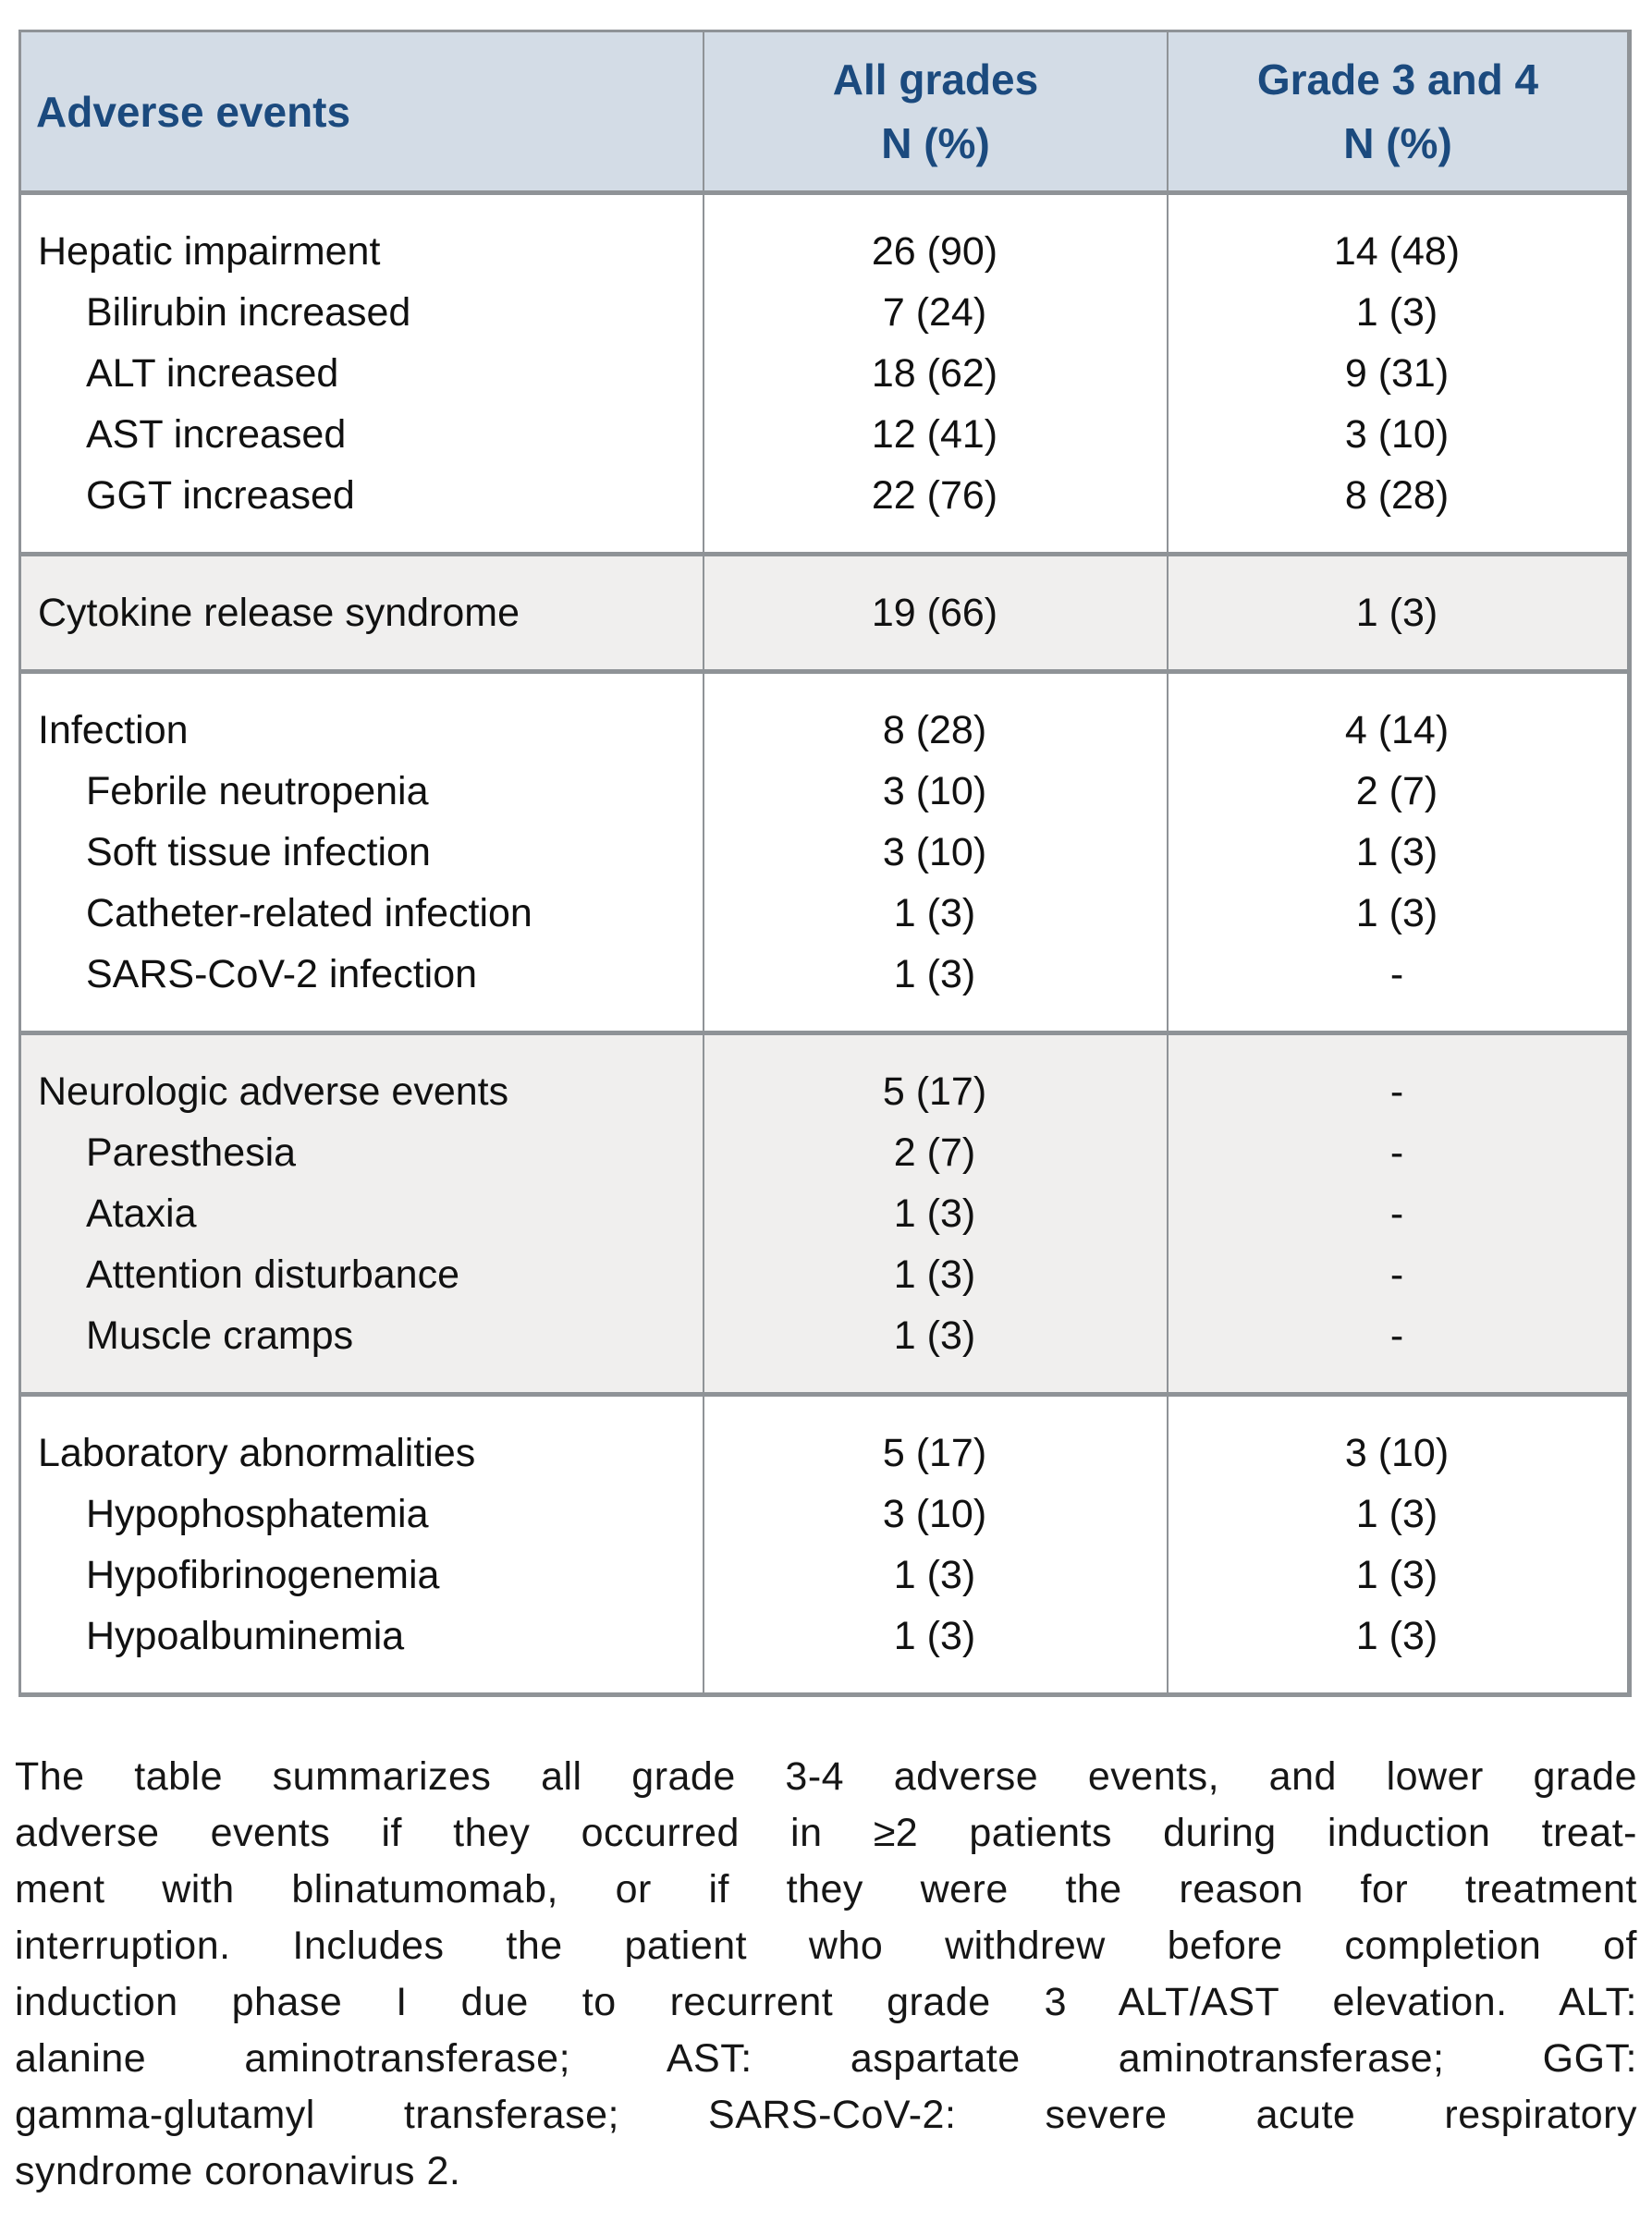  I want to click on table-section: Cytokine release syndrome 19 (66) 1 (3), so click(824, 610).